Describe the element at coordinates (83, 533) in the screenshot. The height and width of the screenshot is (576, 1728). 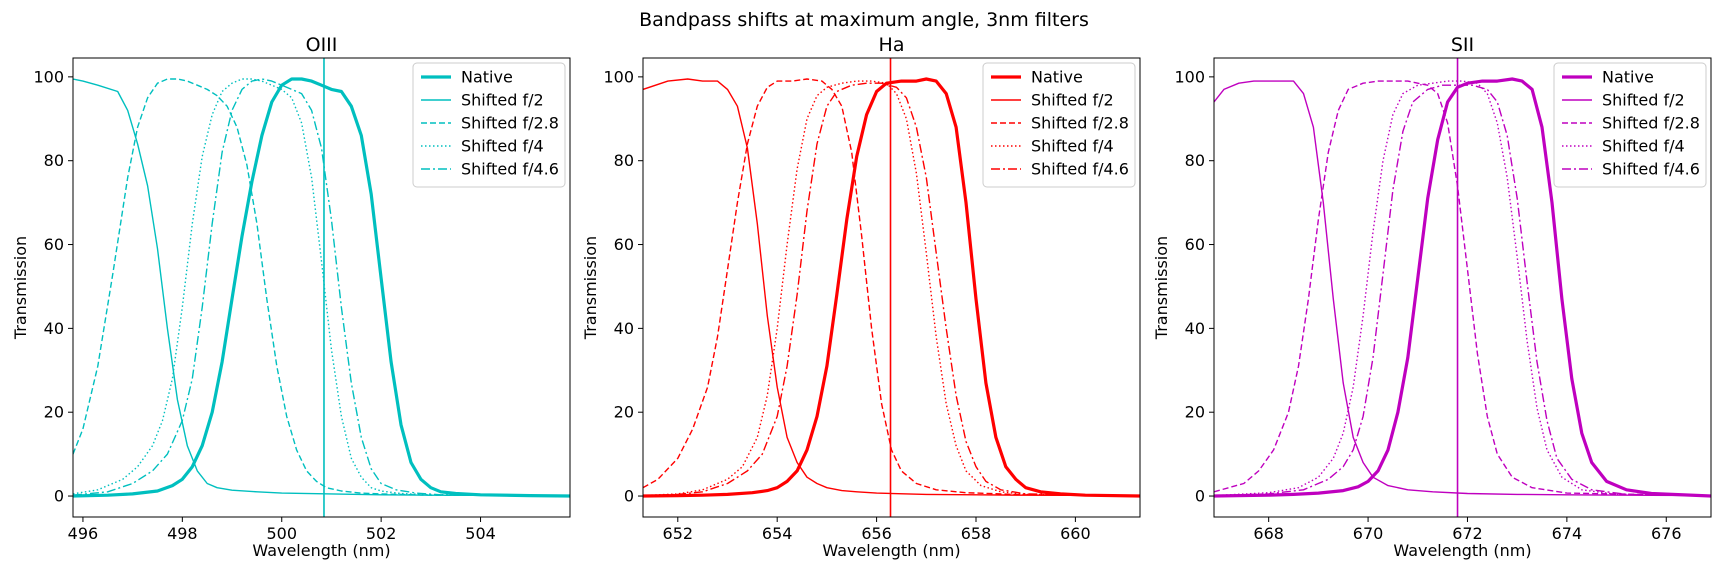
I see `x-tick-label: 496` at that location.